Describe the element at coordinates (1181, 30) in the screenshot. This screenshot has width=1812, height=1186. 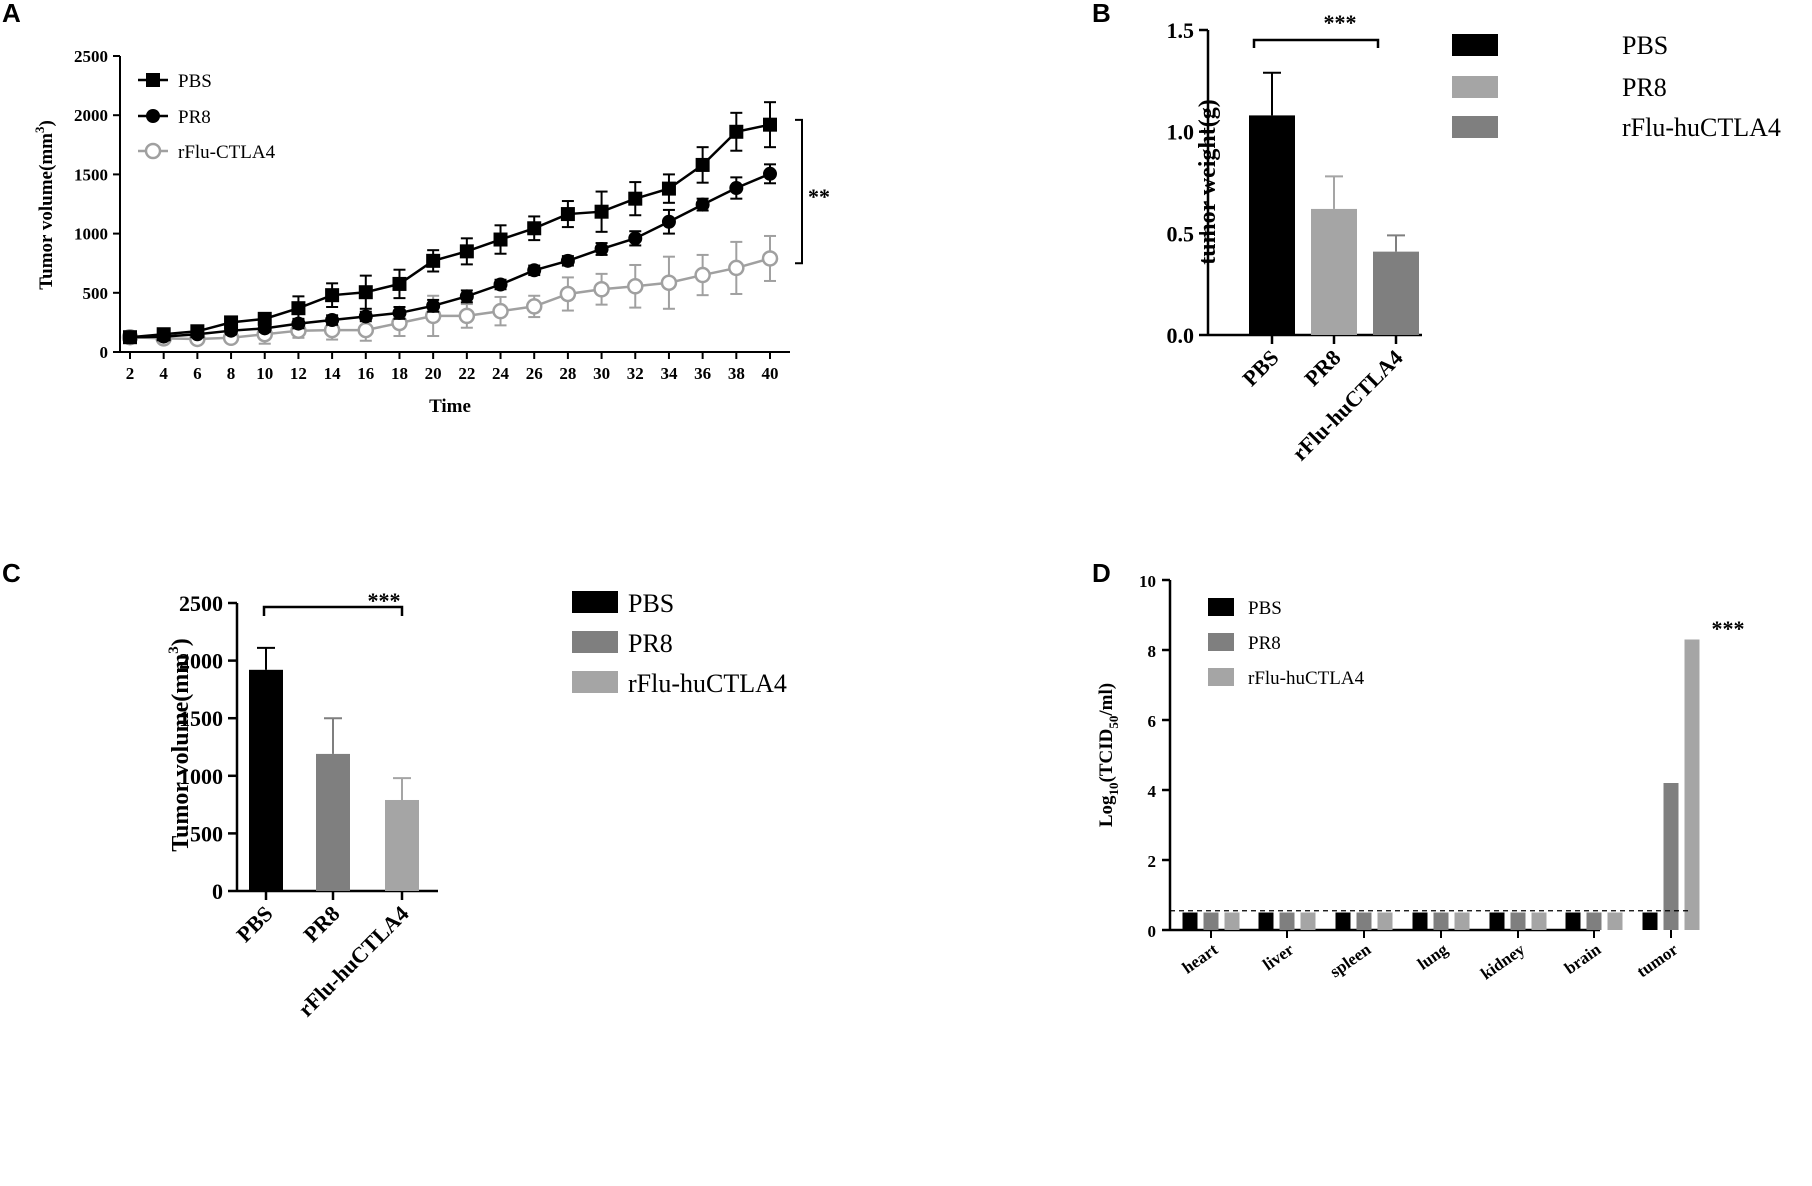
I see `panel-b-ytick-label: 1.5` at that location.